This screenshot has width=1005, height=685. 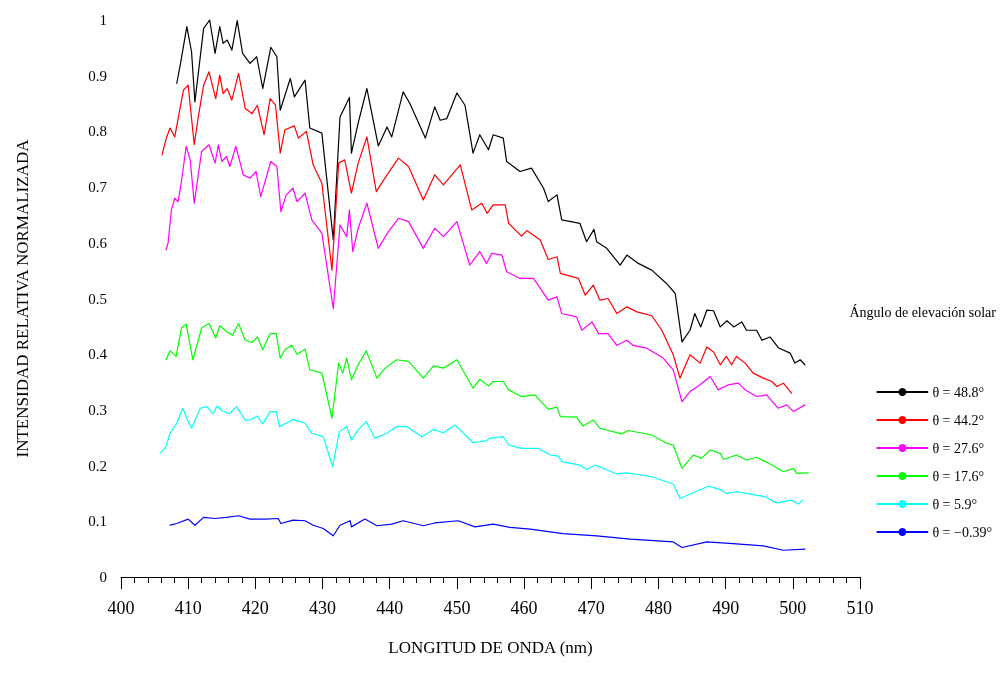 I want to click on x-axis-title: LONGITUD DE ONDA (nm), so click(x=490, y=647).